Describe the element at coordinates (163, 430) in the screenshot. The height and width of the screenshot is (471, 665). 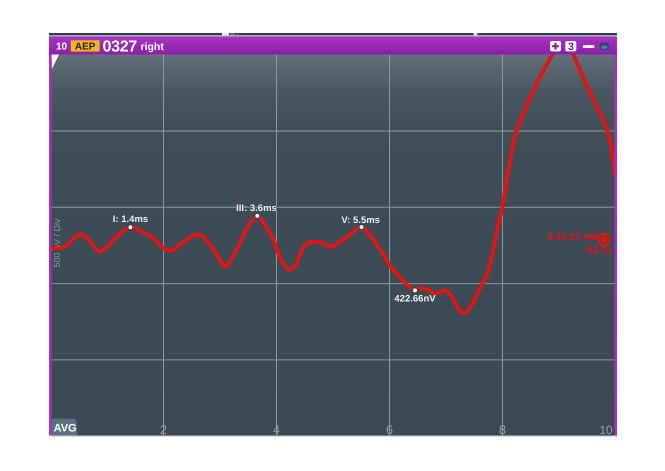
I see `svg-text: 2` at that location.